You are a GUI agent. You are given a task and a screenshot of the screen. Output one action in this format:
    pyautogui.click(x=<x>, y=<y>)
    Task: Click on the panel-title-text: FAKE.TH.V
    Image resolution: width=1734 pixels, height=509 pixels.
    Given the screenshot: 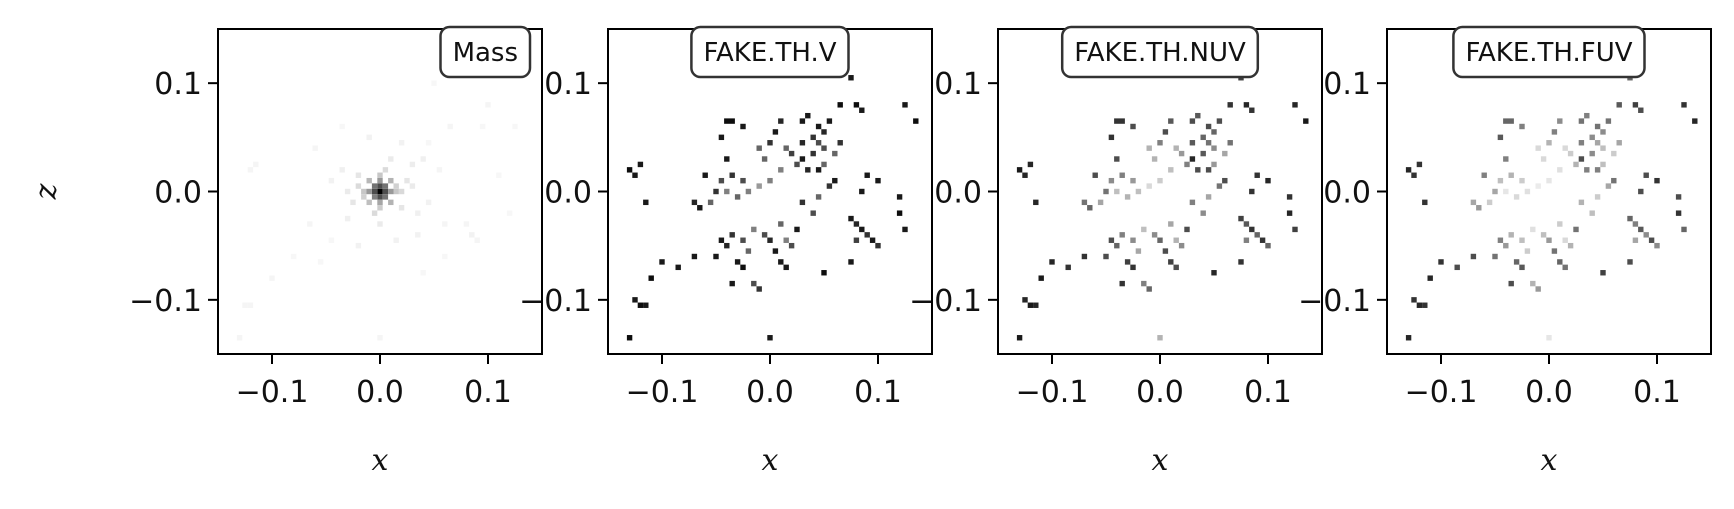 What is the action you would take?
    pyautogui.click(x=769, y=53)
    